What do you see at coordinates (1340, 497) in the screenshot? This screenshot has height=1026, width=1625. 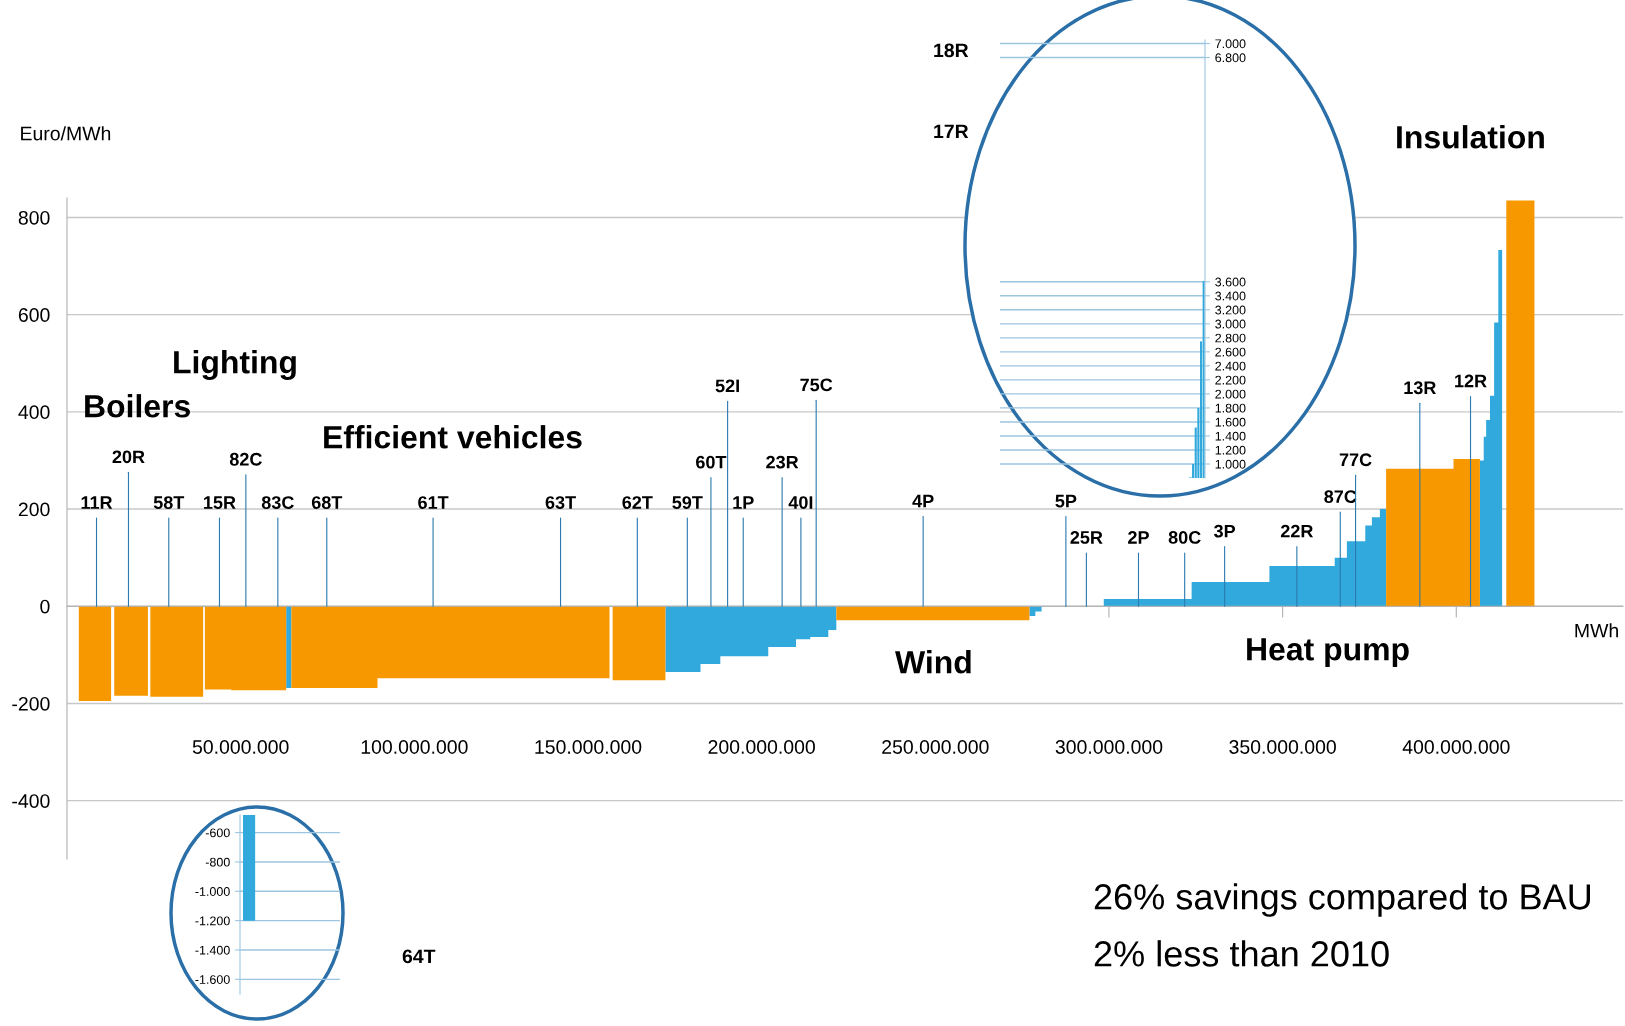 I see `annotation: 87C` at bounding box center [1340, 497].